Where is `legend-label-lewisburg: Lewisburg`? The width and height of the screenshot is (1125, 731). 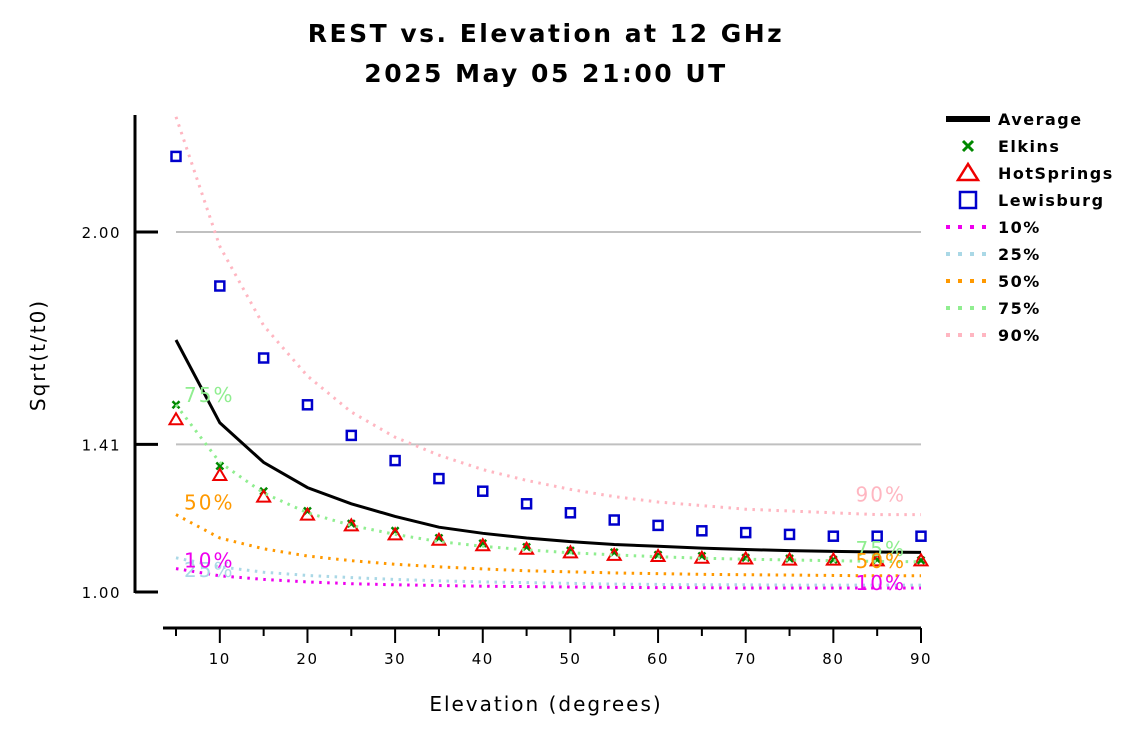 legend-label-lewisburg: Lewisburg is located at coordinates (1051, 200).